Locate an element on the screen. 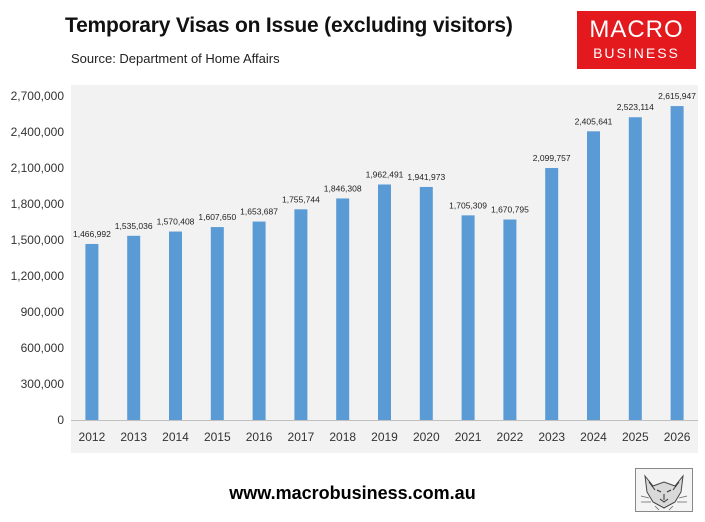 Image resolution: width=705 pixels, height=522 pixels. data-label: 2,405,641 is located at coordinates (594, 121).